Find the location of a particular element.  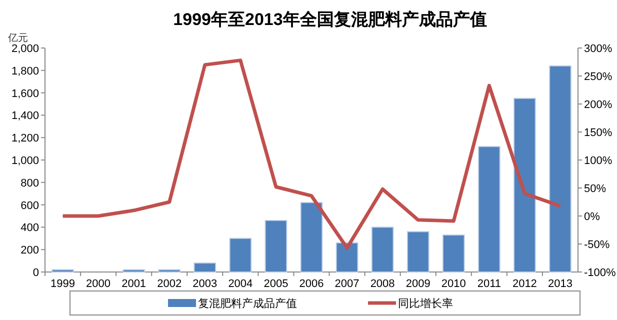

x-tick-label: 2010 is located at coordinates (453, 284).